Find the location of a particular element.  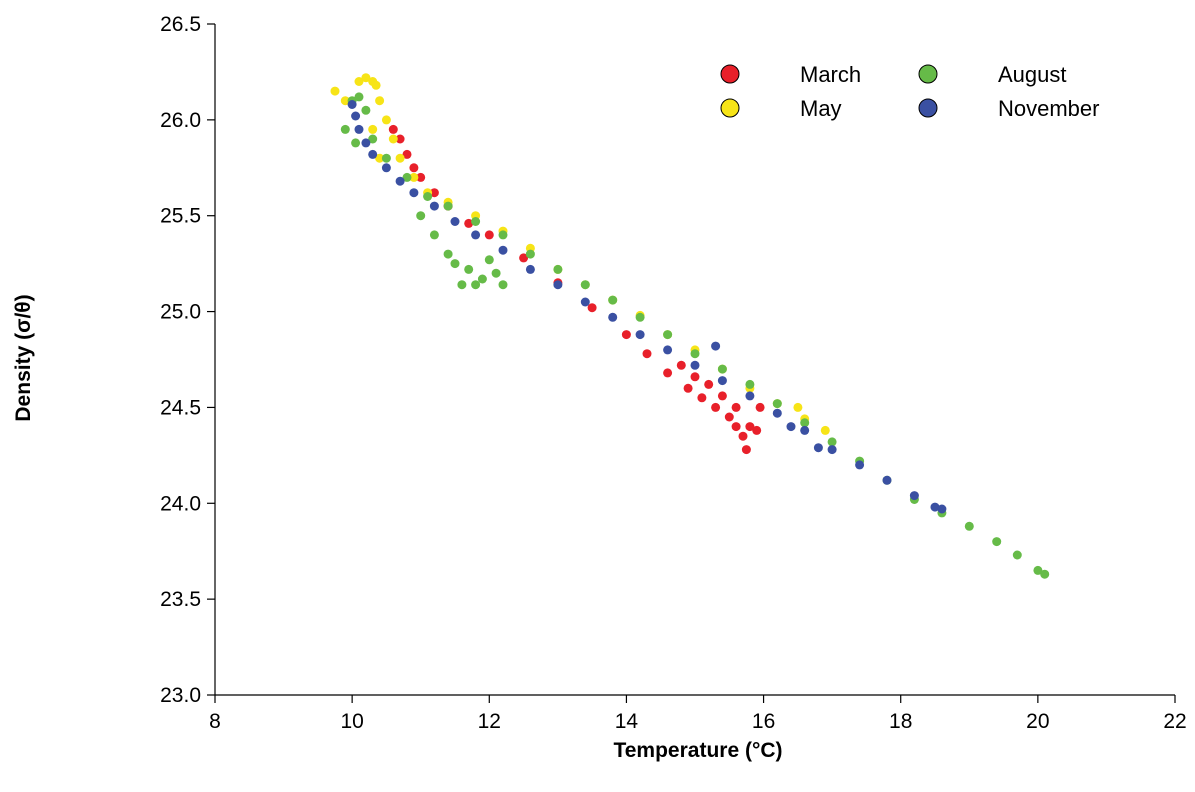

legend-marker-may is located at coordinates (730, 108).